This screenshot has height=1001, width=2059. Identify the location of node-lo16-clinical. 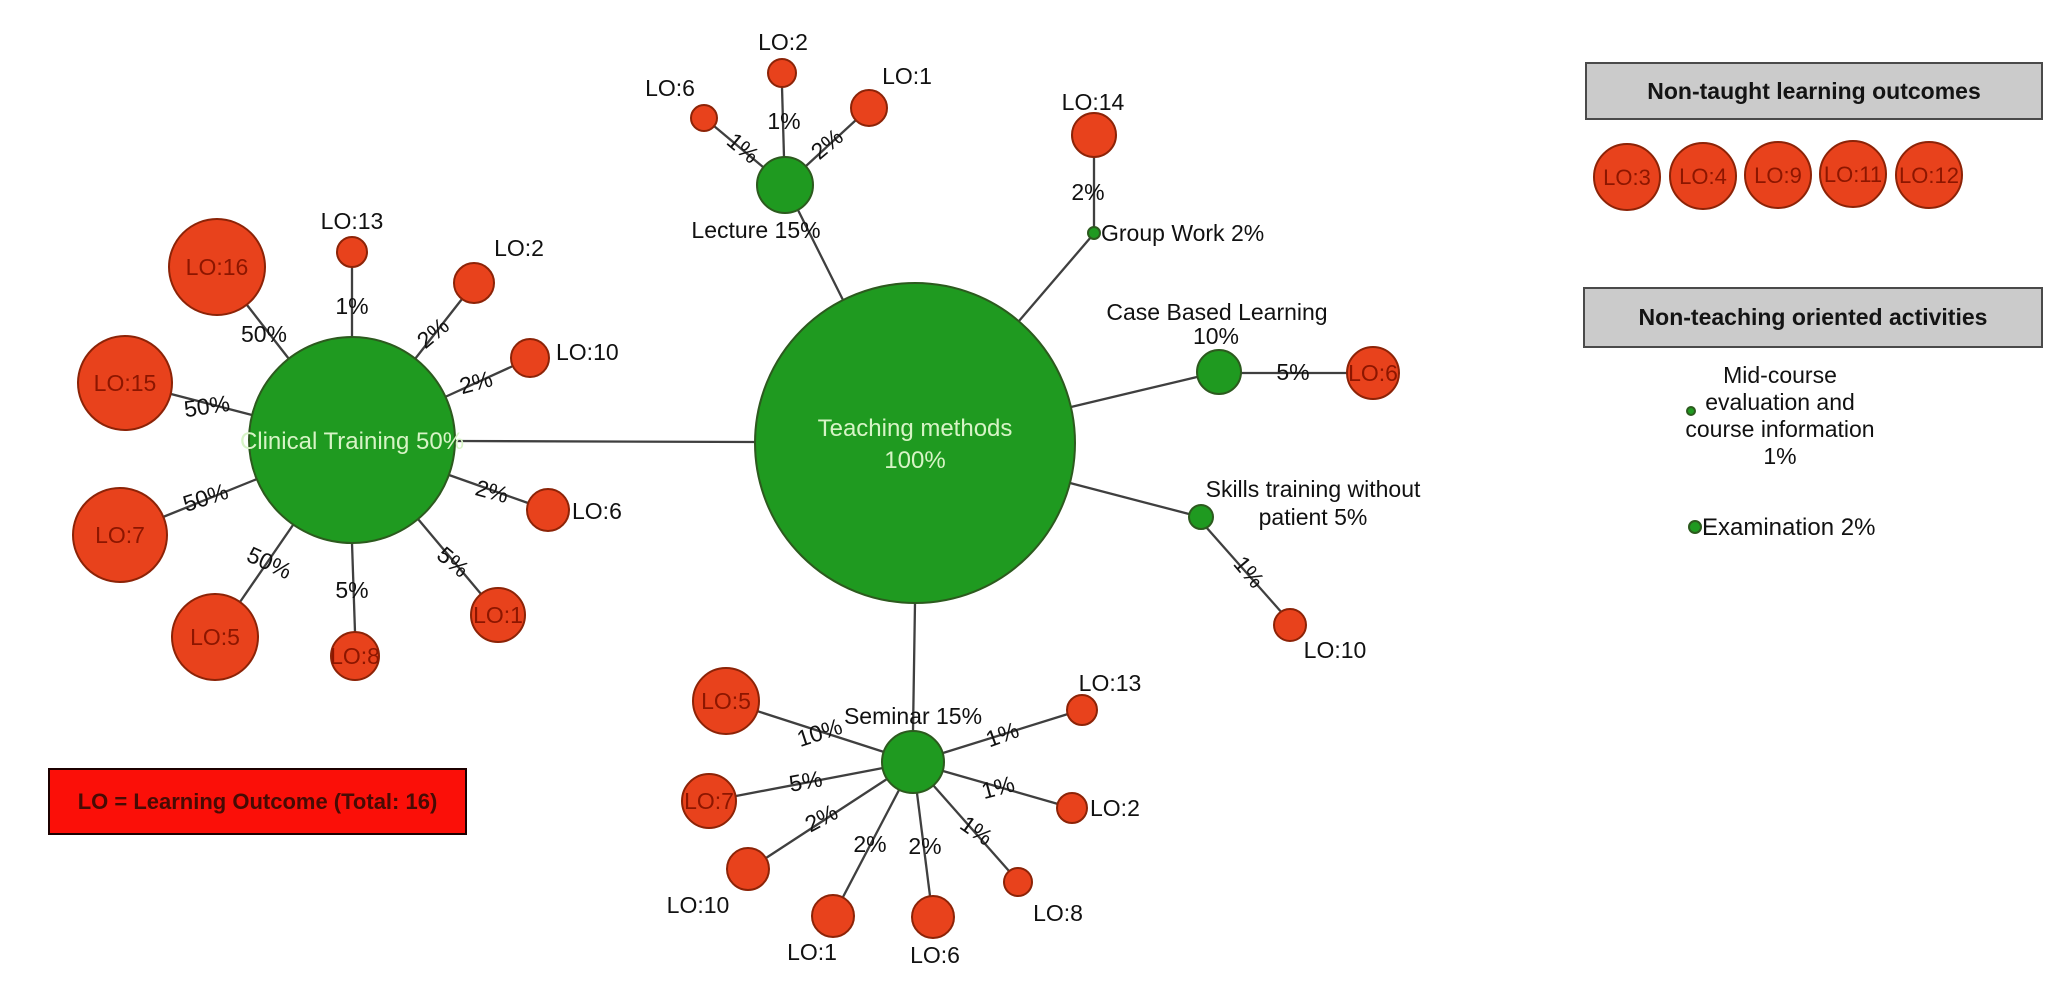
(217, 267).